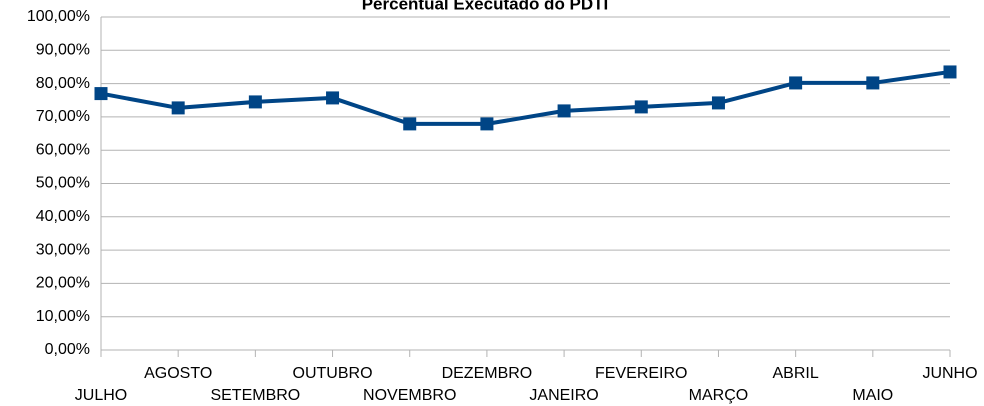  What do you see at coordinates (63, 216) in the screenshot?
I see `y-tick-label: 40,00%` at bounding box center [63, 216].